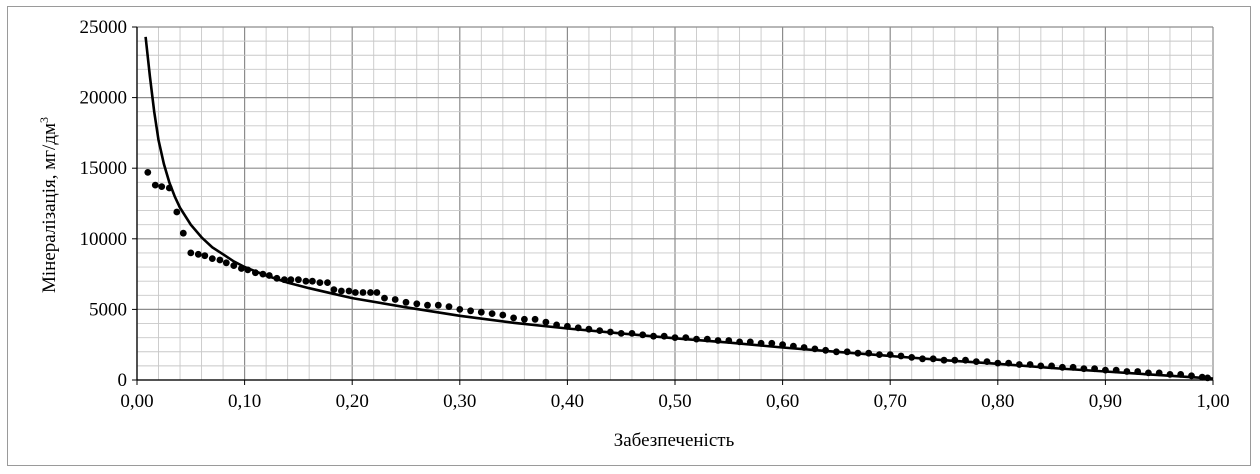 The image size is (1260, 474). What do you see at coordinates (890, 401) in the screenshot?
I see `x-tick-label: 0,70` at bounding box center [890, 401].